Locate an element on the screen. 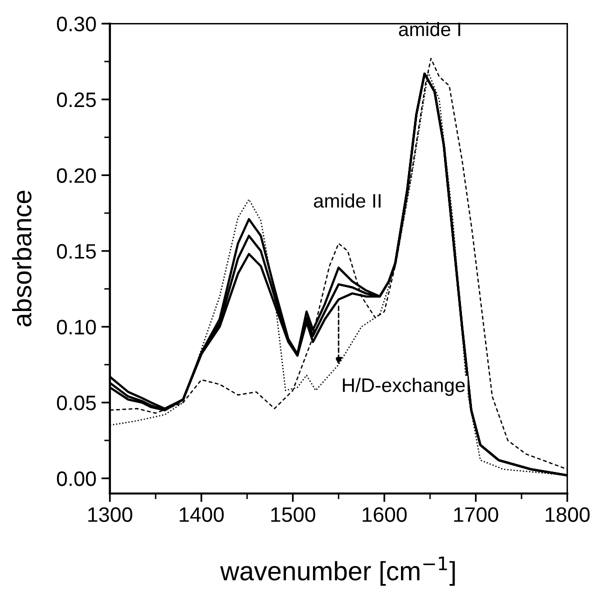  x-tick-label: 1600 is located at coordinates (384, 514).